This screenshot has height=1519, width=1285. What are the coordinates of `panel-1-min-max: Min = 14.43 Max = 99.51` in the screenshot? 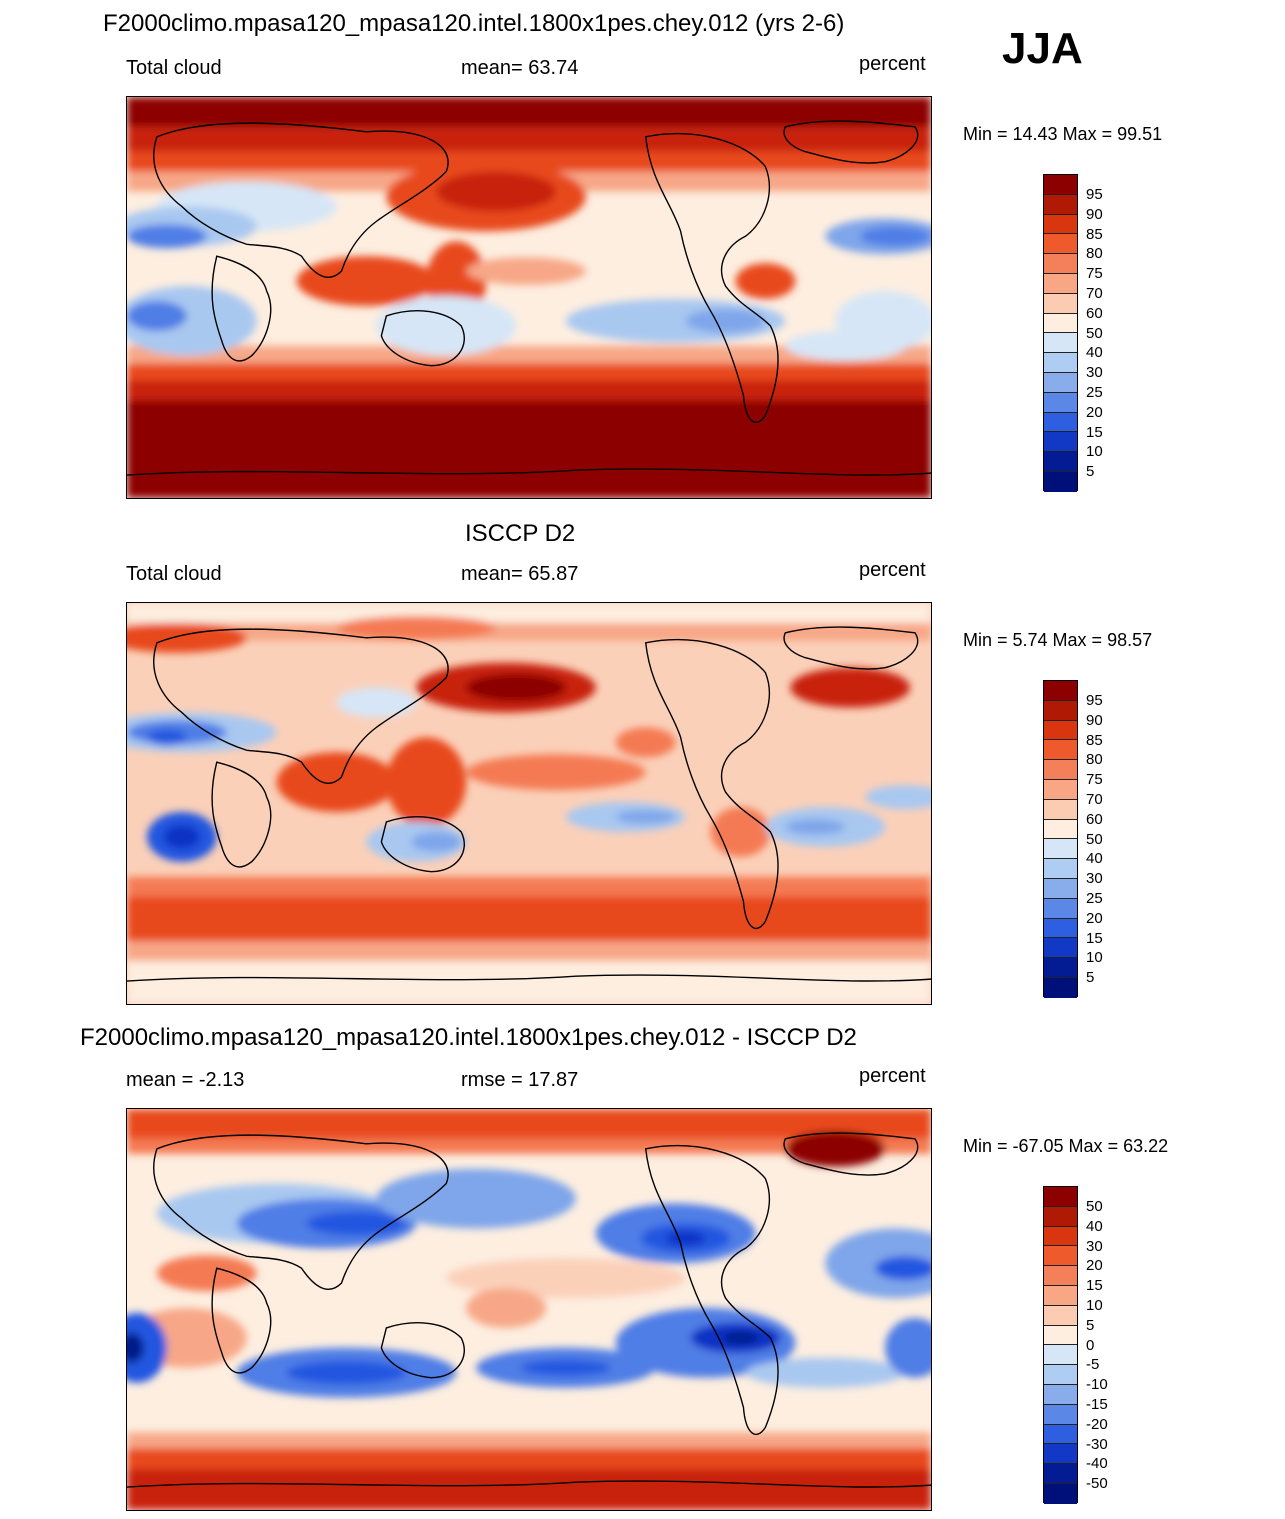 It's located at (1063, 134).